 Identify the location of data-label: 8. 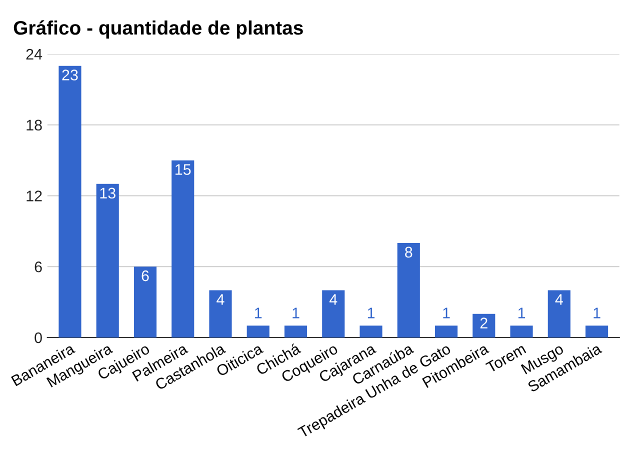
(408, 252).